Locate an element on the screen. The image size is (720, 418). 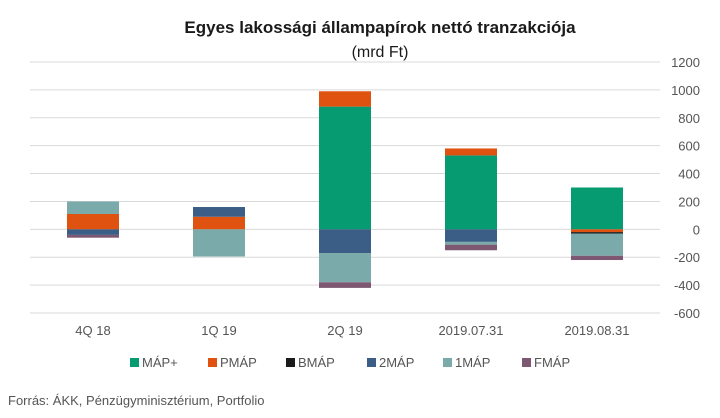
y-tick-label: 200 is located at coordinates (689, 201).